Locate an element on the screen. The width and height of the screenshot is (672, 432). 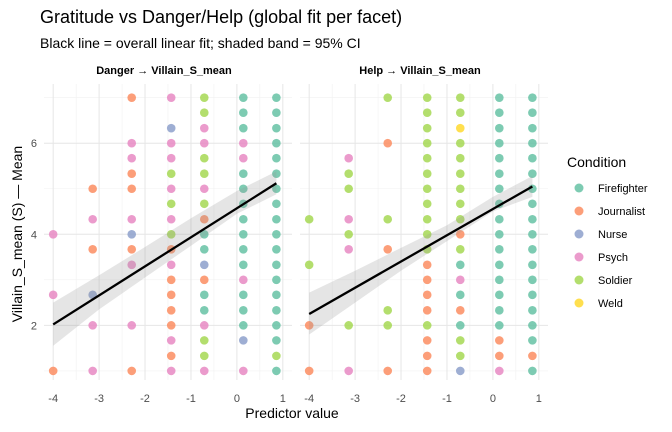
x-tick-label: -2 is located at coordinates (145, 399).